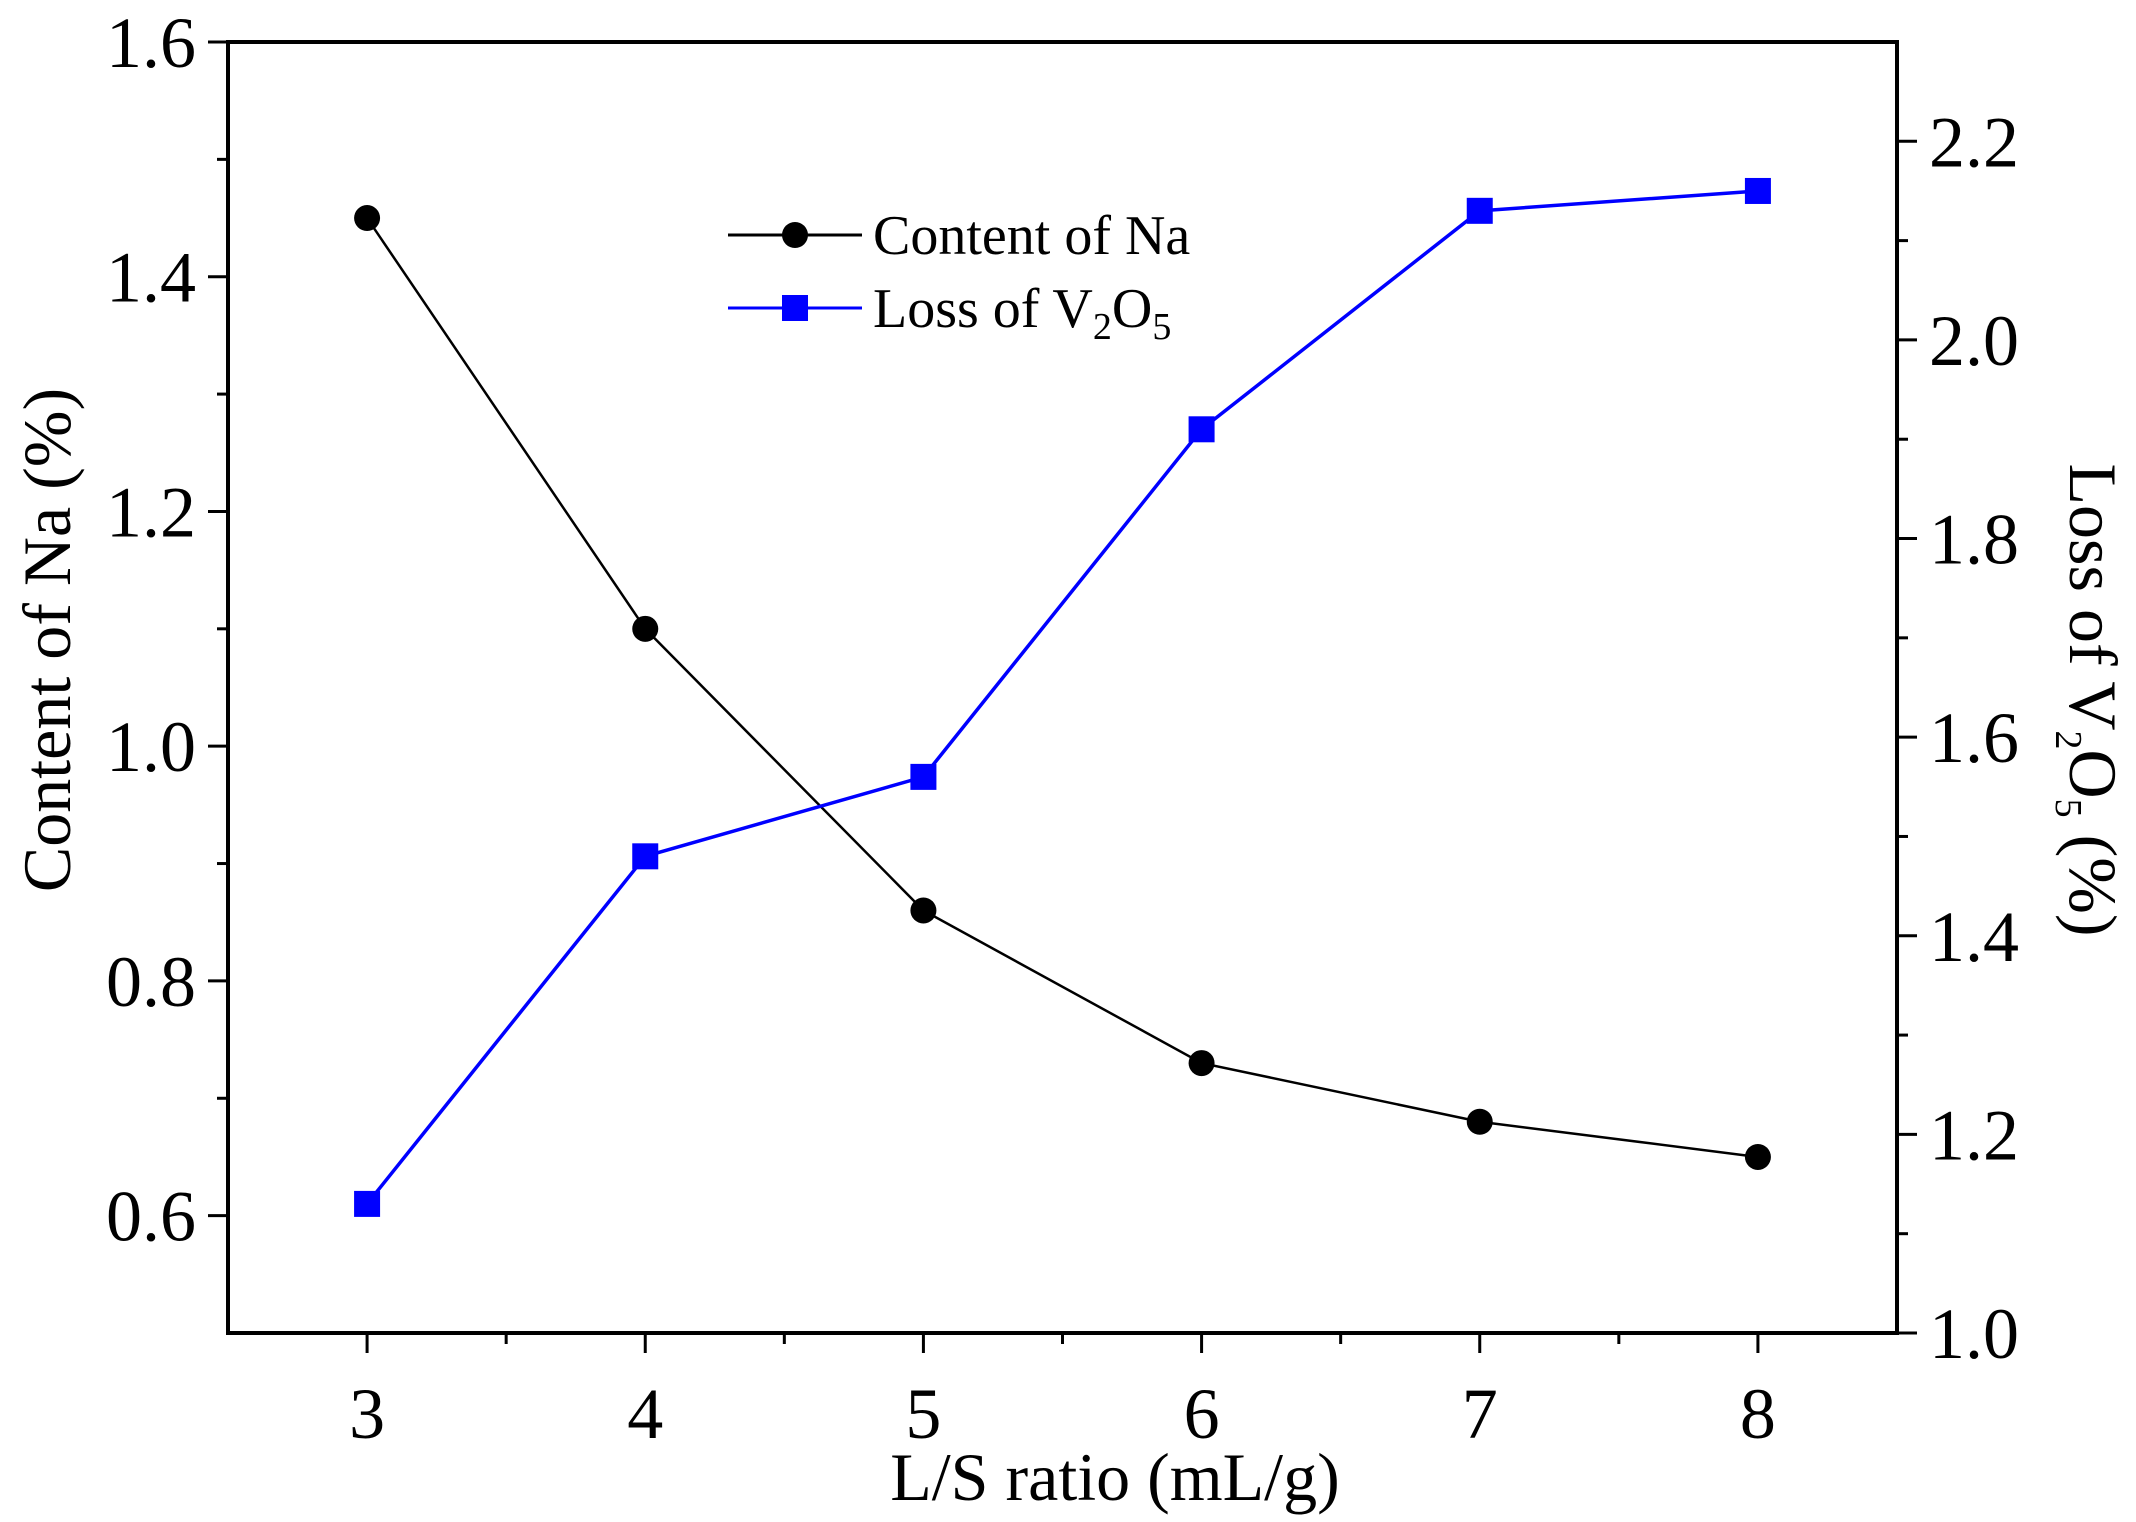 This screenshot has width=2136, height=1522. Describe the element at coordinates (151, 982) in the screenshot. I see `y-left-tick-label-0.8: 0.8` at that location.